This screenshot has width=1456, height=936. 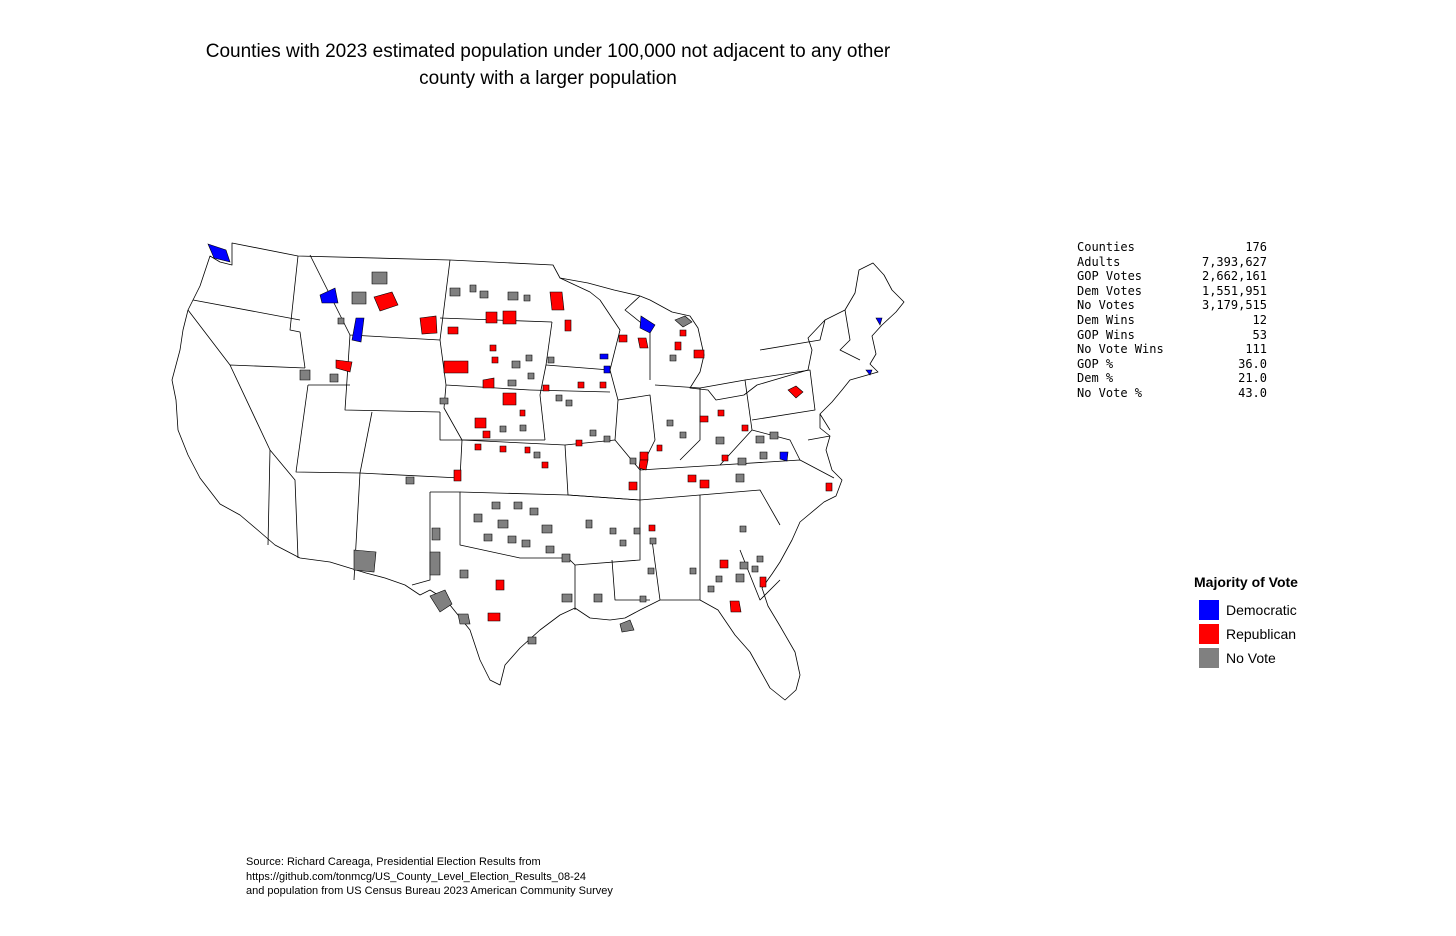 What do you see at coordinates (1252, 392) in the screenshot?
I see `stat-value: 43.0` at bounding box center [1252, 392].